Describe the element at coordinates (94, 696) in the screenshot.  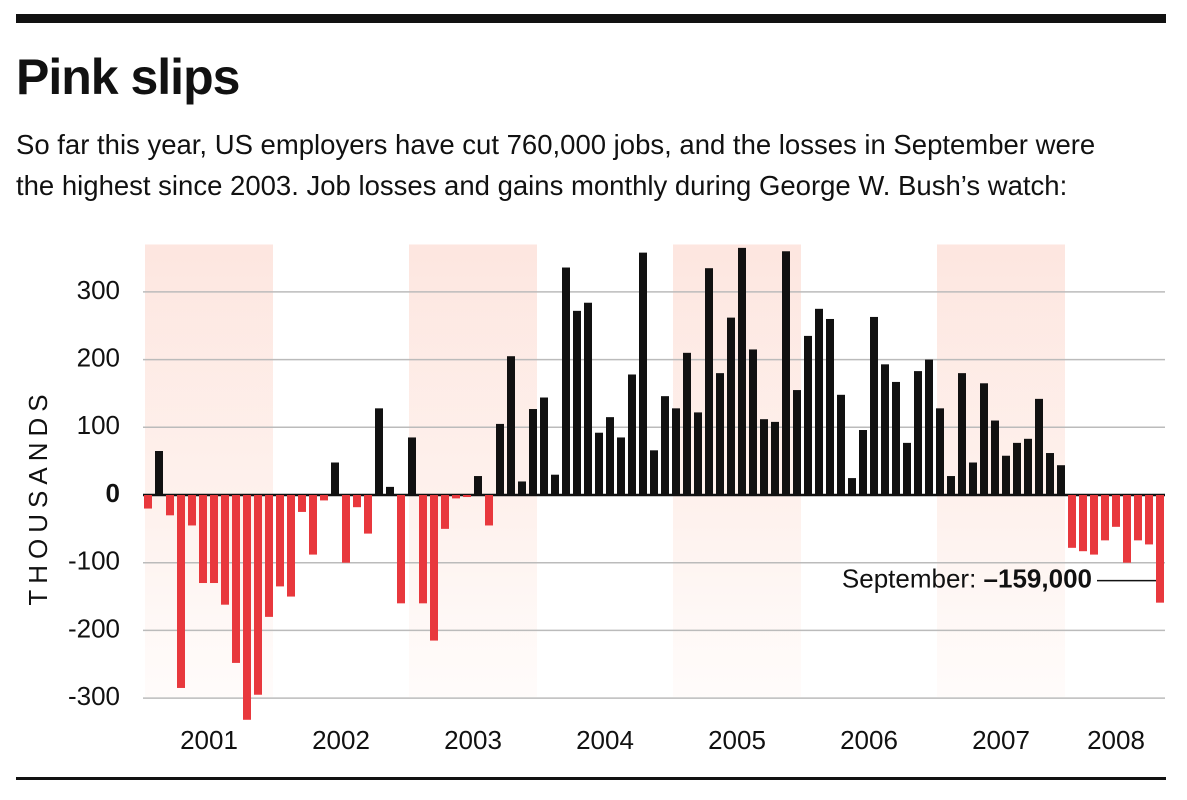
I see `y-tick-label: -300` at that location.